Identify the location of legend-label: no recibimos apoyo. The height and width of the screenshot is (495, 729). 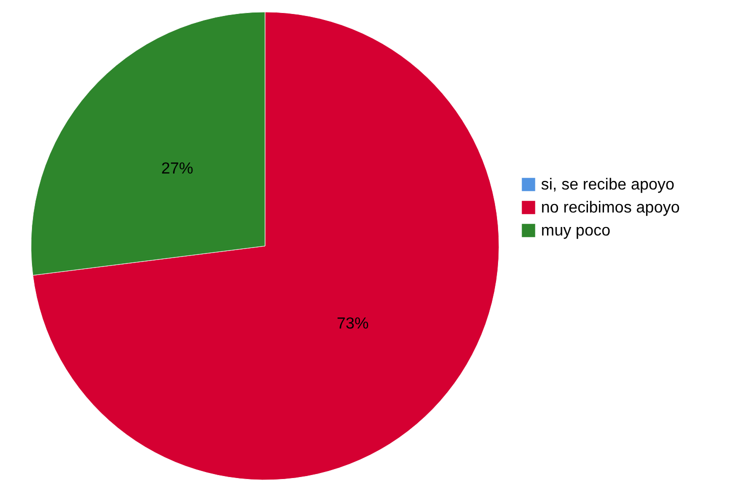
(610, 208).